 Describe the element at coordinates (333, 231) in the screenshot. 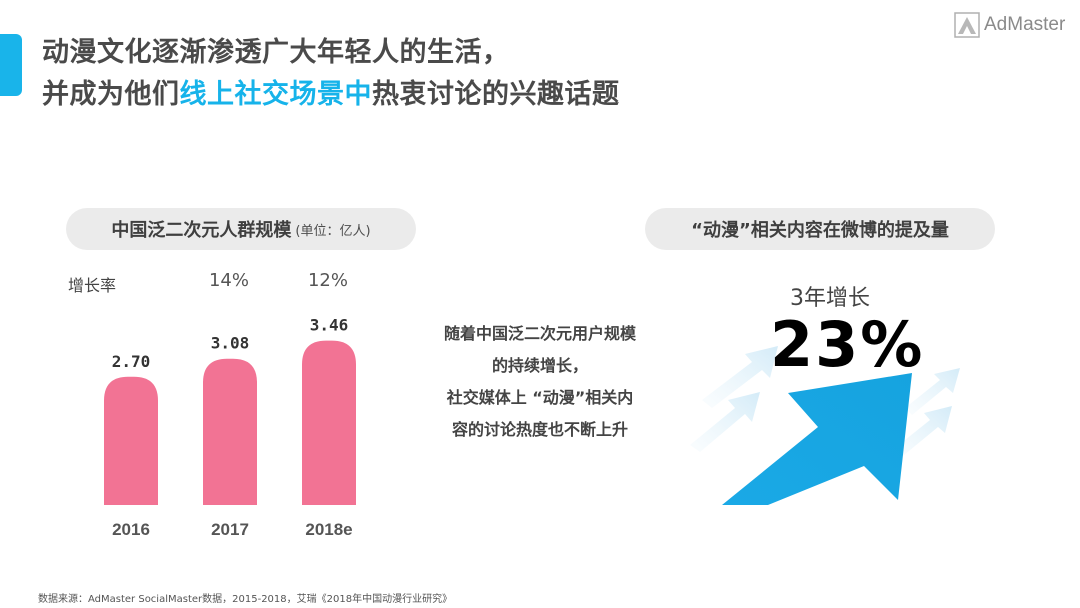

I see `left-panel-unit: (单位：亿人)` at that location.